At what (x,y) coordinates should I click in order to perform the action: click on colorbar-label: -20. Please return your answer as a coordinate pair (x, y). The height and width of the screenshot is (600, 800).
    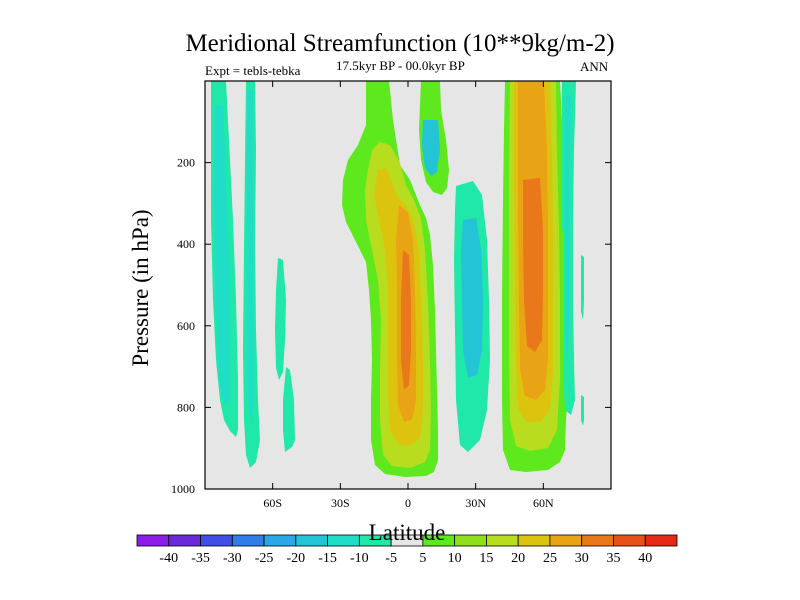
    Looking at the image, I should click on (295, 558).